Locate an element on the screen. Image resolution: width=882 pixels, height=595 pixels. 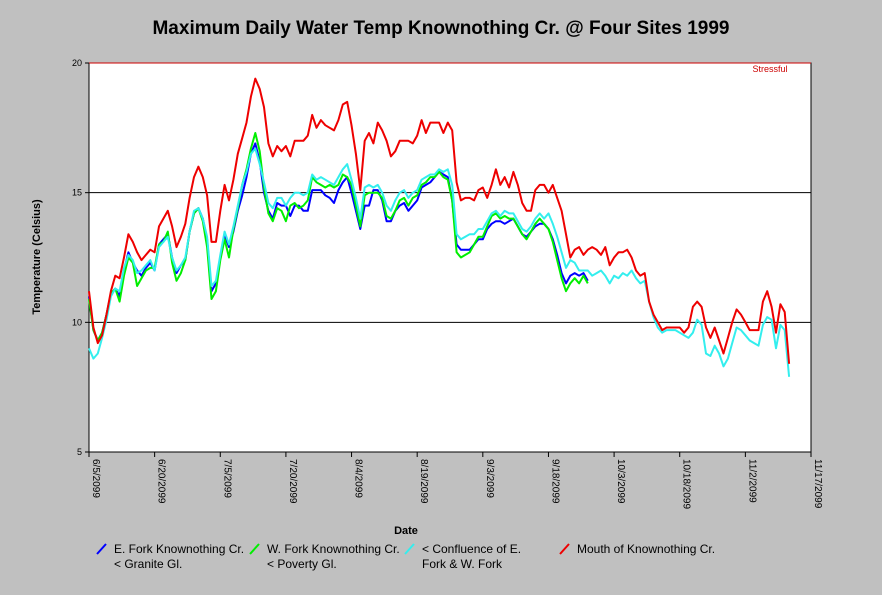
x-tick-label: 10/18/2099 is located at coordinates (686, 484).